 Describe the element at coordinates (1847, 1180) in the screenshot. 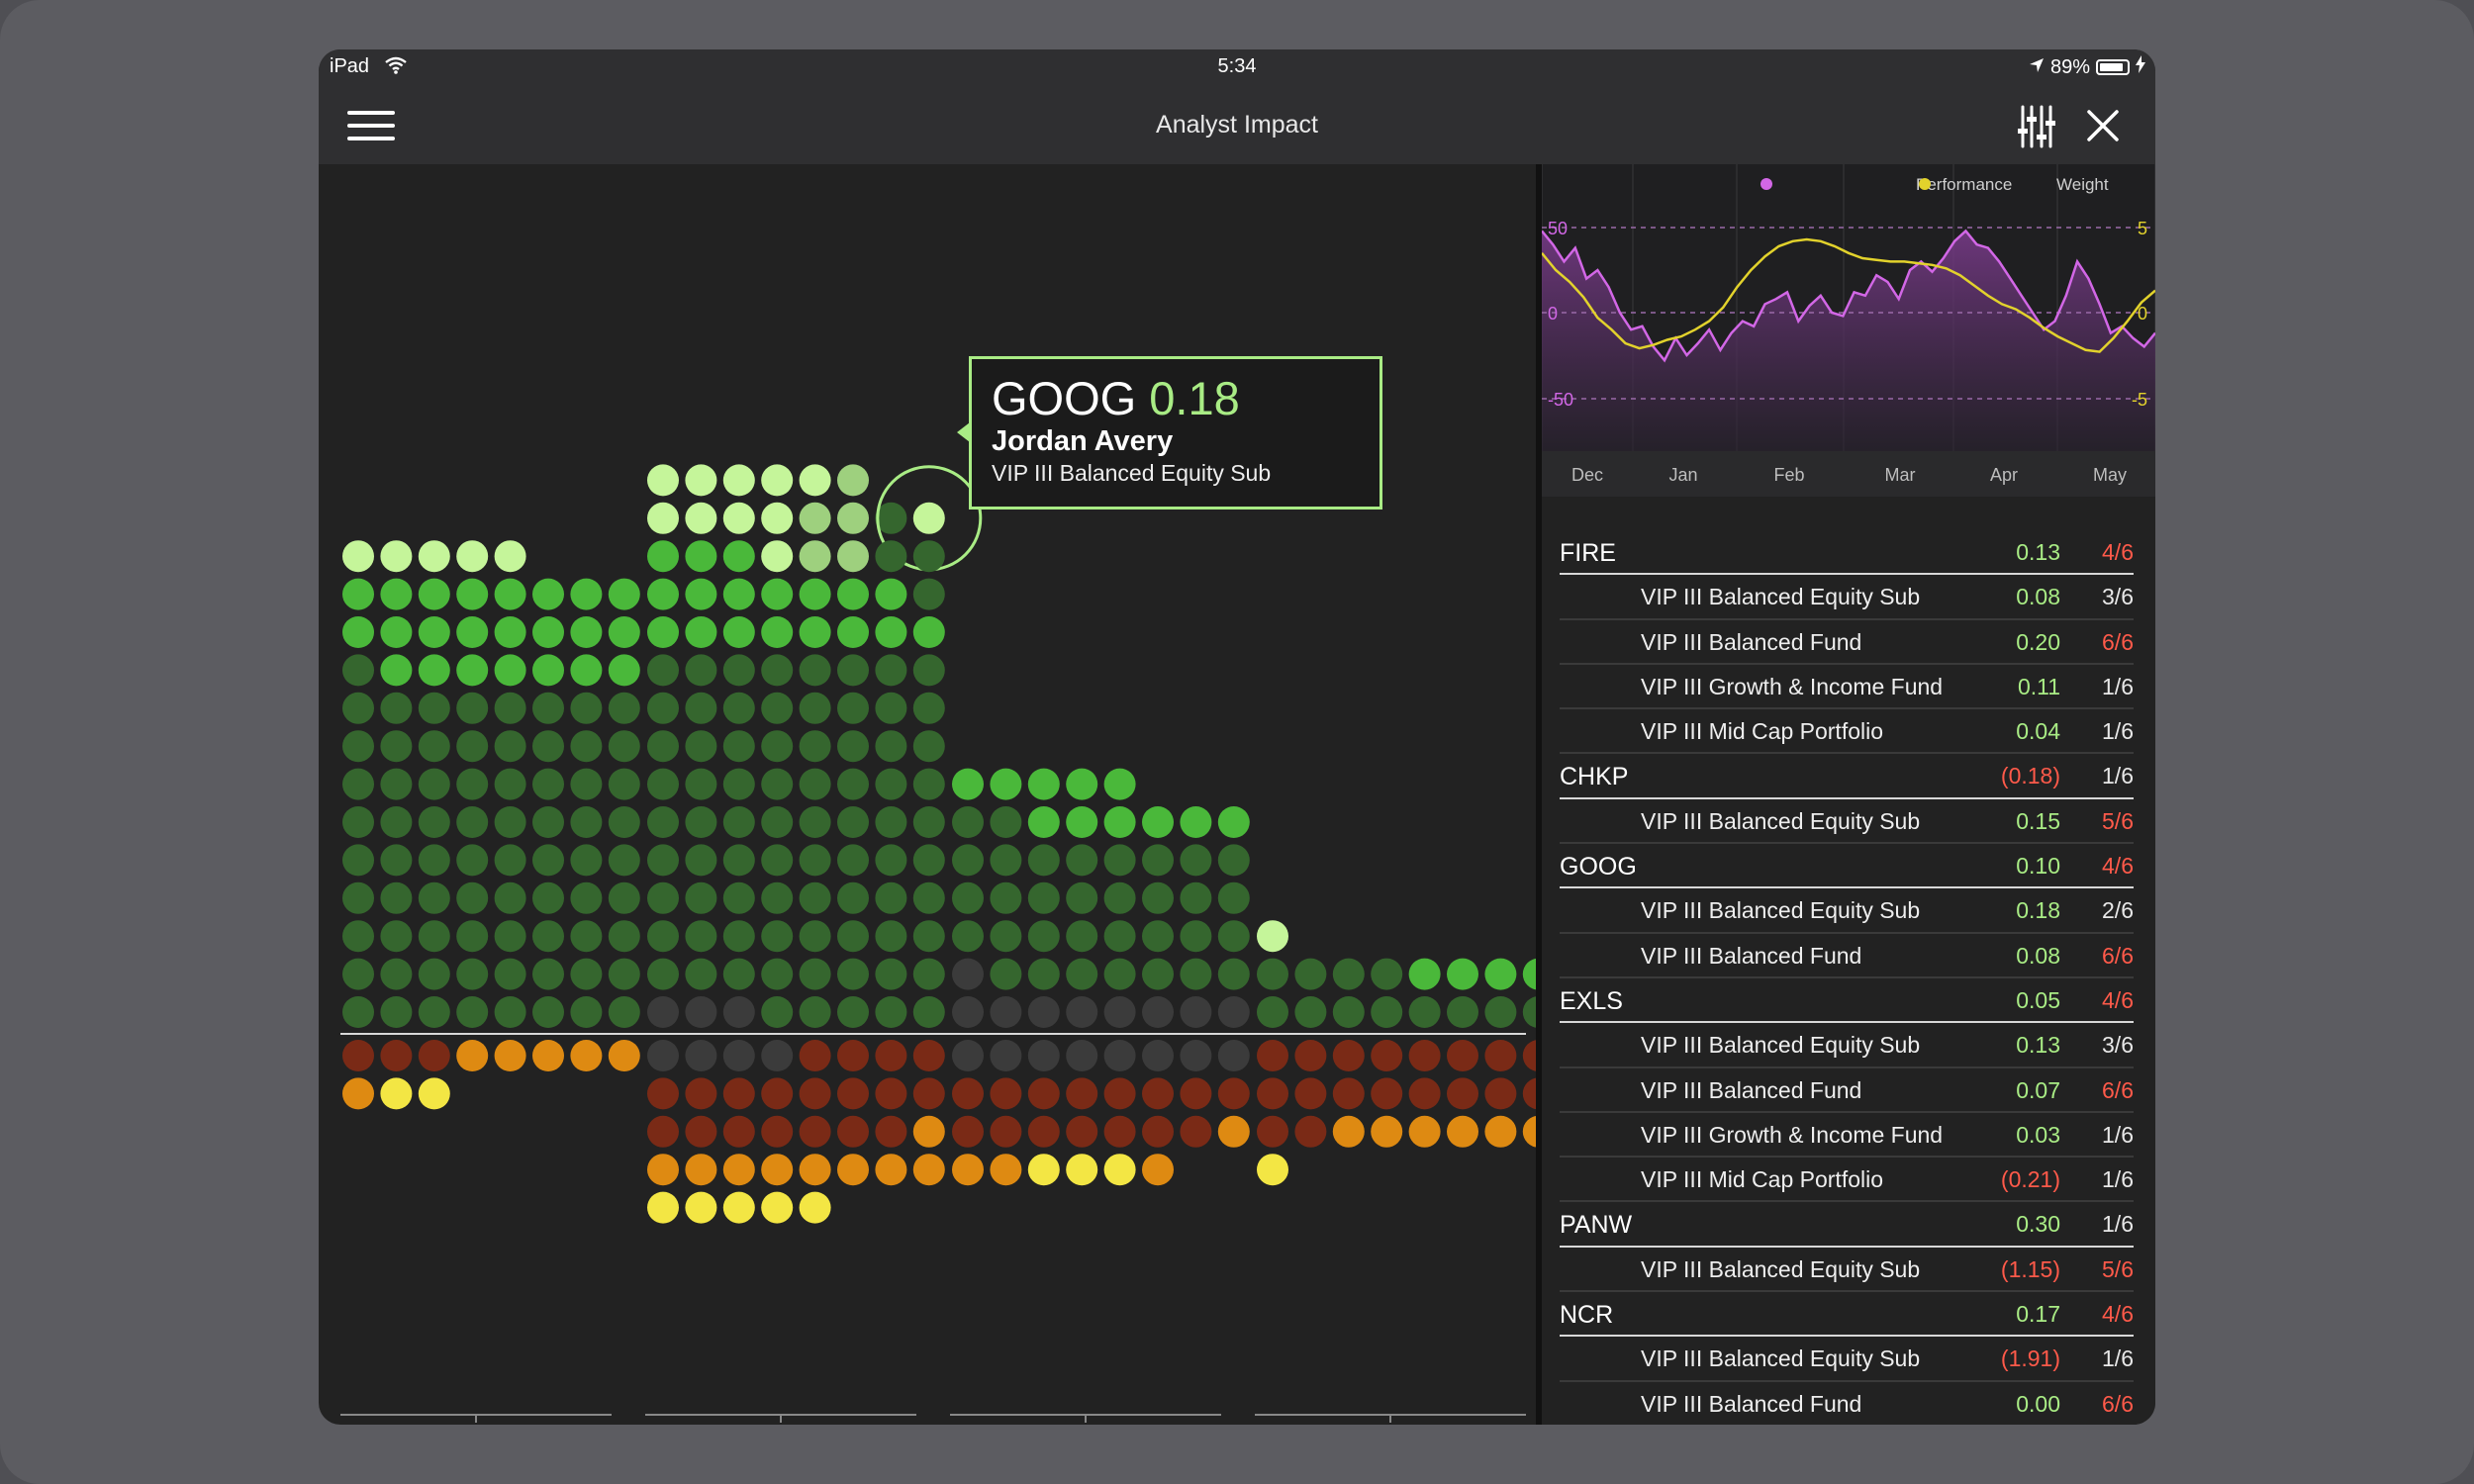

I see `fund-row: VIP III Mid Cap Portfolio (0.21) 1/6` at that location.